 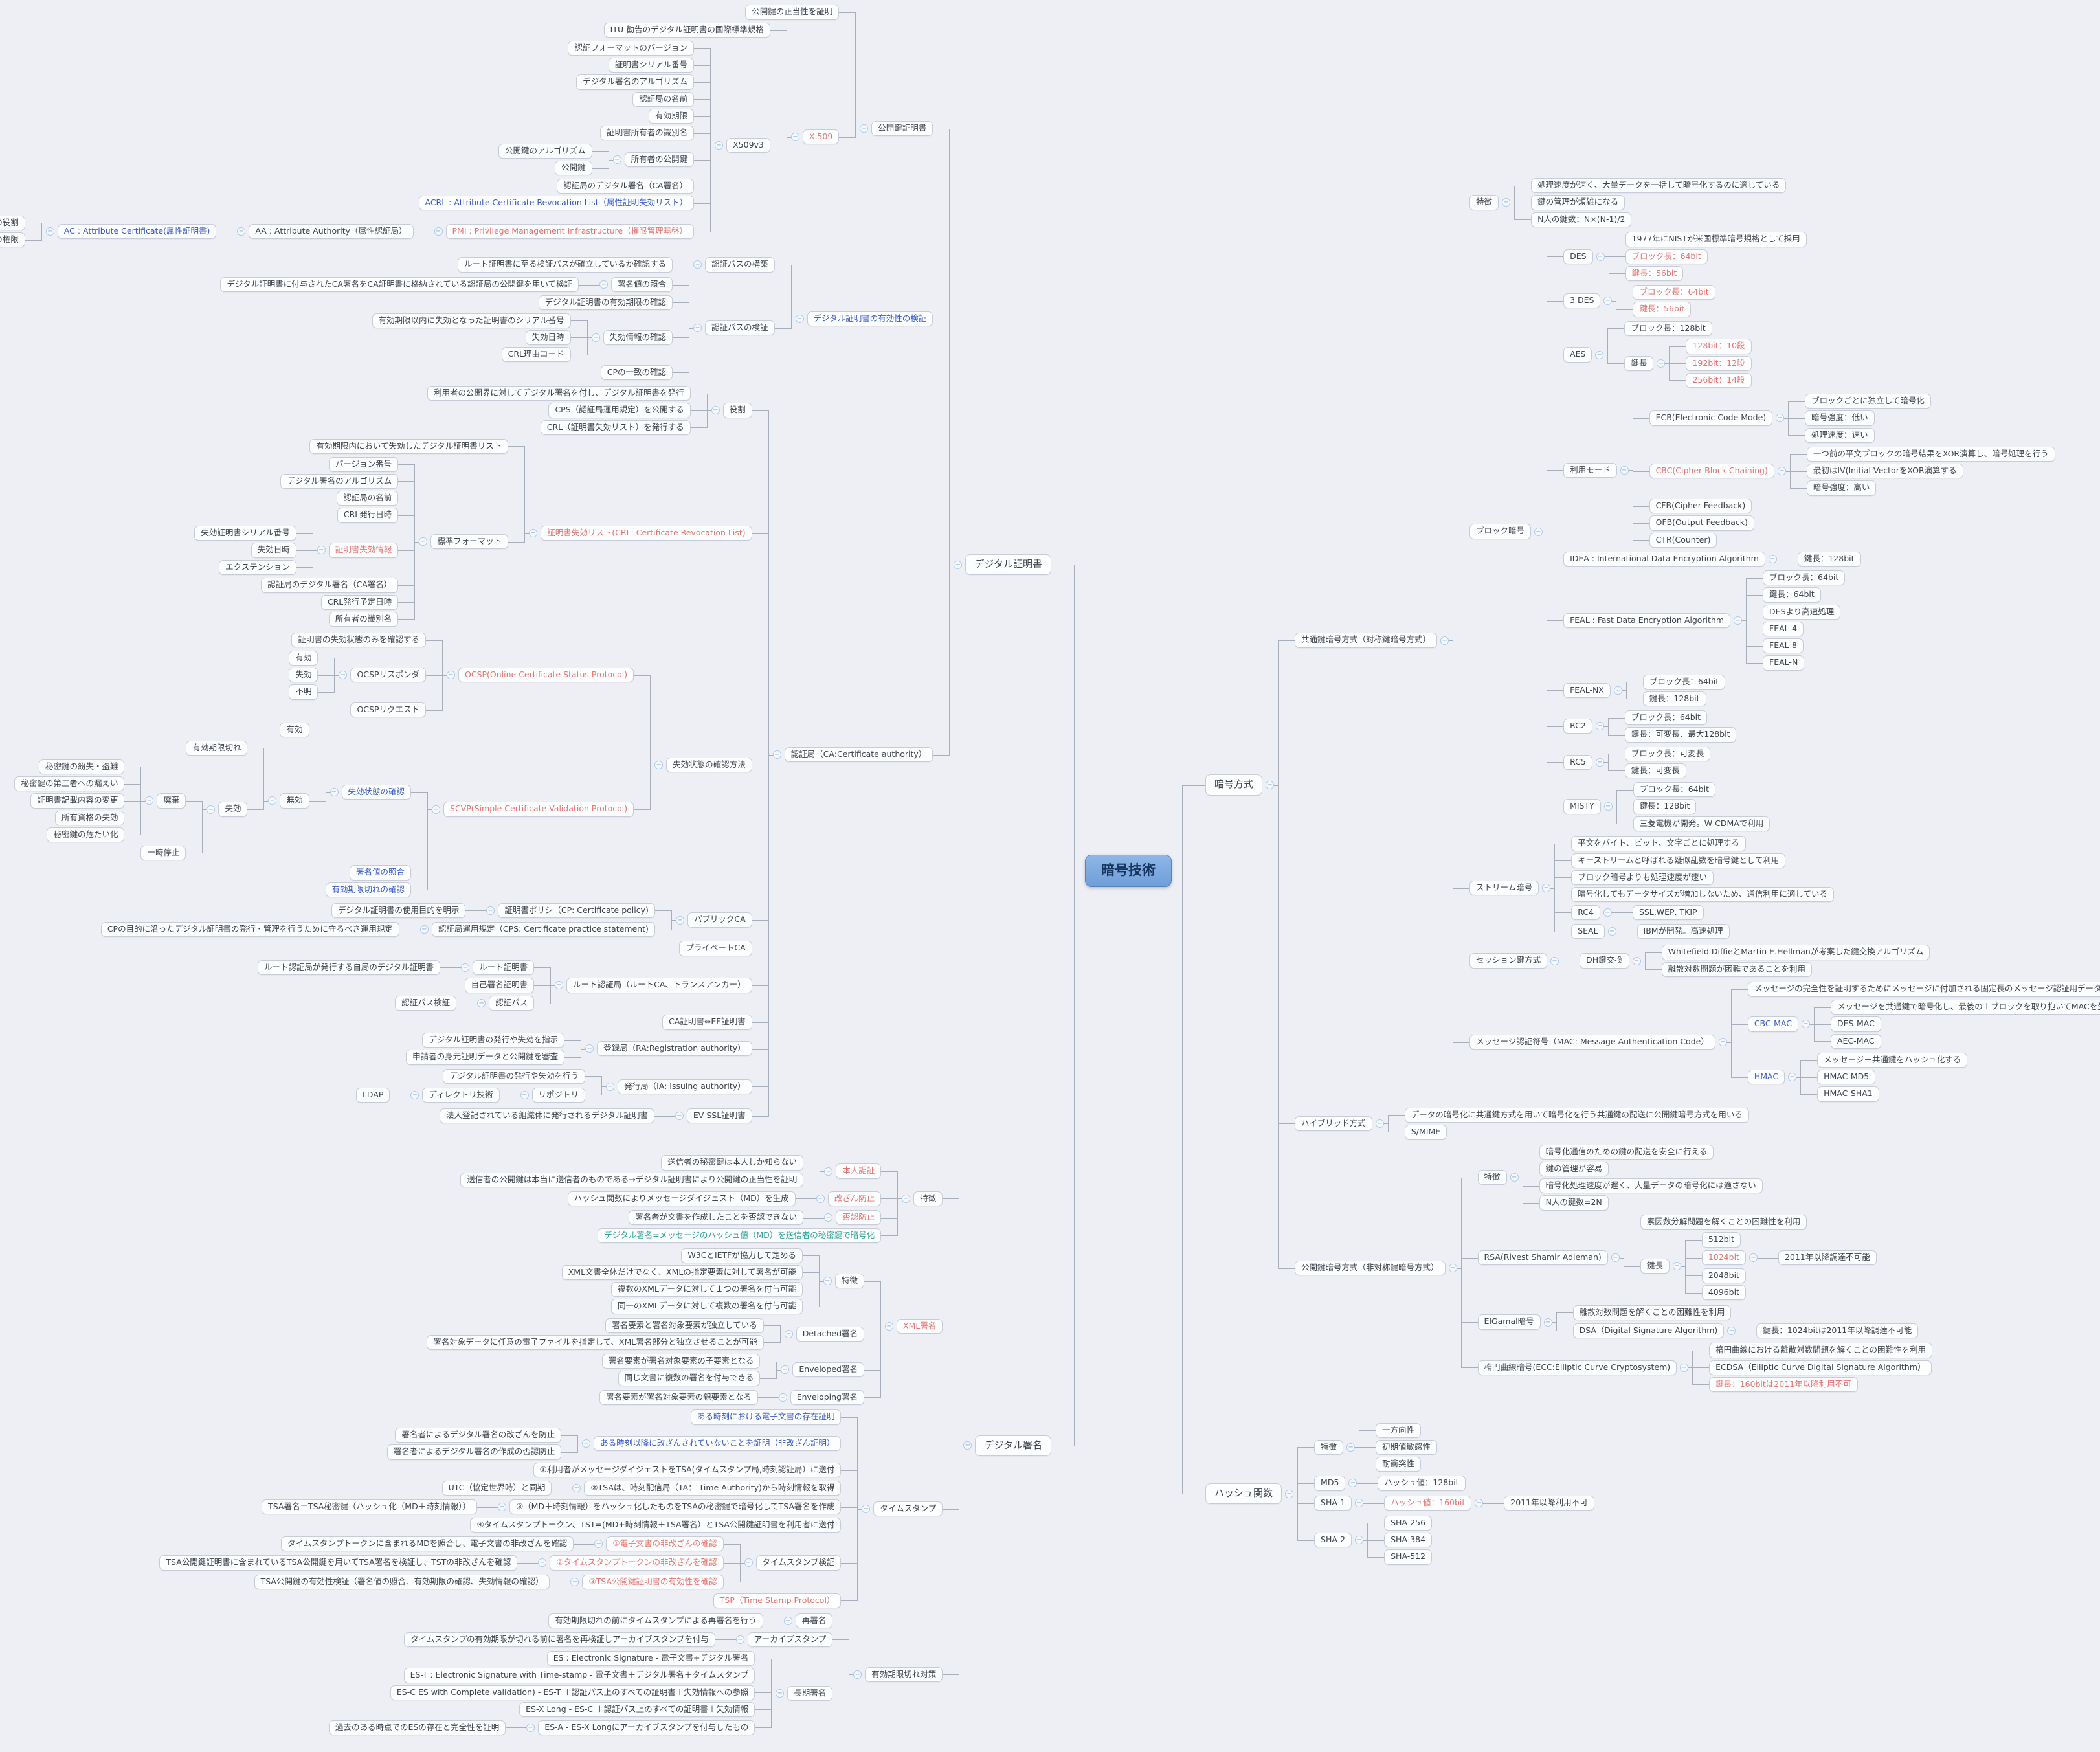 I want to click on topic-node: 処理速度：速い, so click(x=1840, y=435).